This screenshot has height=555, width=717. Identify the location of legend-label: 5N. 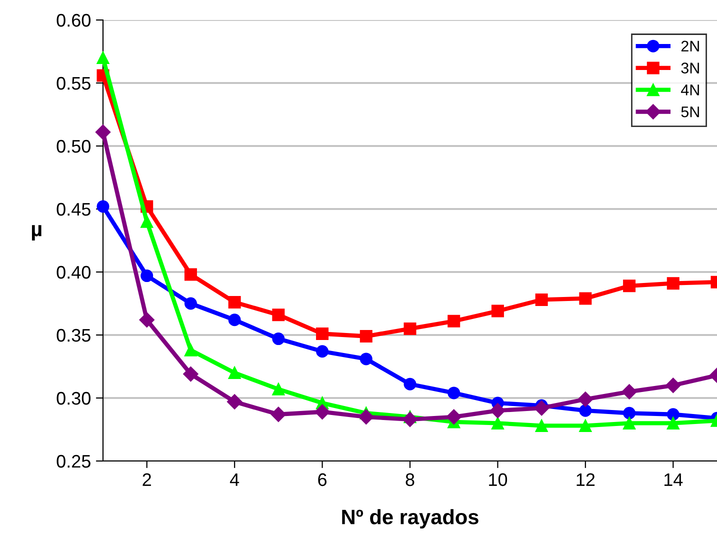
(690, 112).